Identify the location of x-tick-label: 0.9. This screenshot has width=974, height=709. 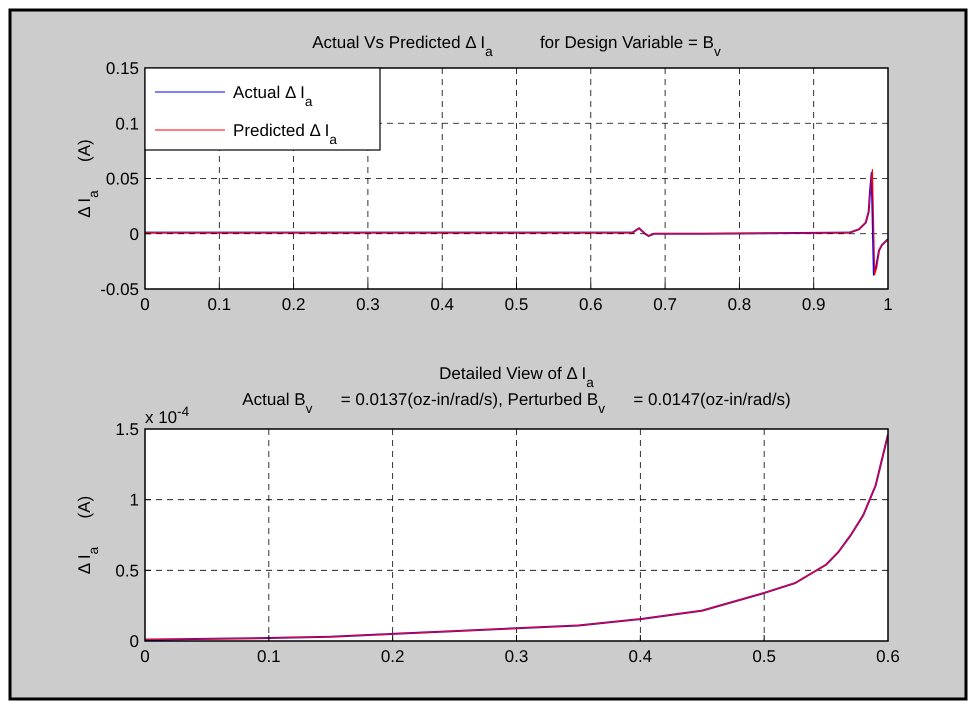
(814, 304).